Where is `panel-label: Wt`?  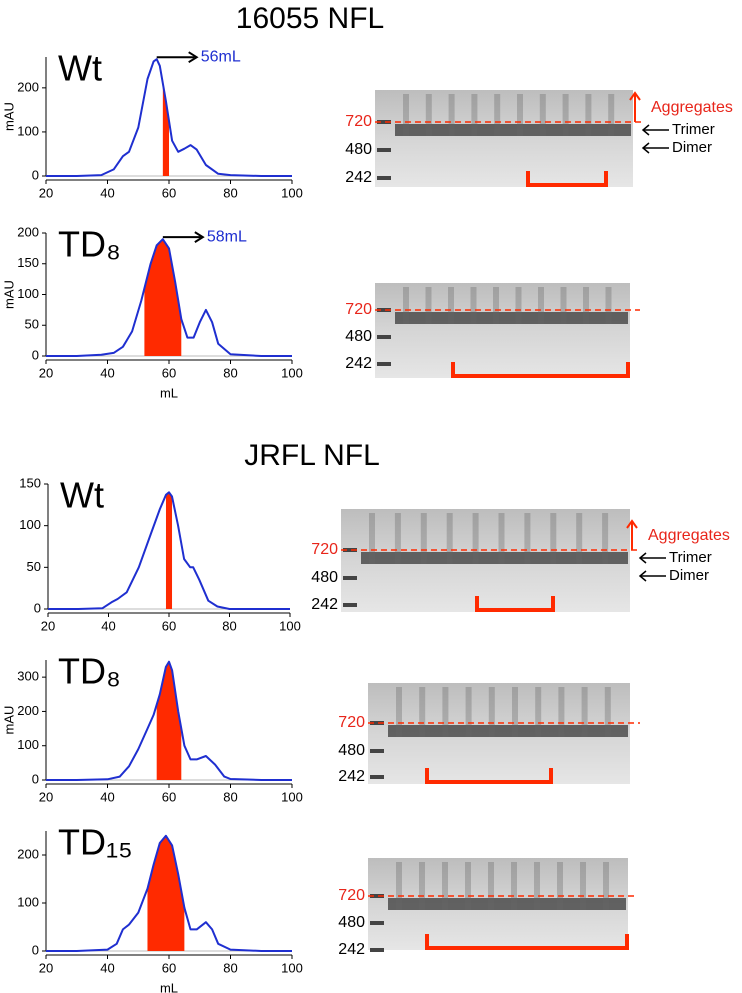 panel-label: Wt is located at coordinates (82, 495).